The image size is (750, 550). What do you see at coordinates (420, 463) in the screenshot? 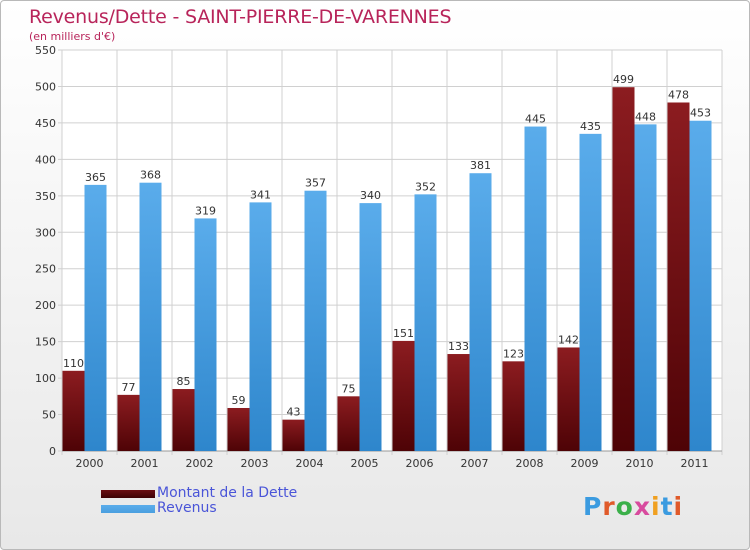
I see `x-tick-label: 2006` at bounding box center [420, 463].